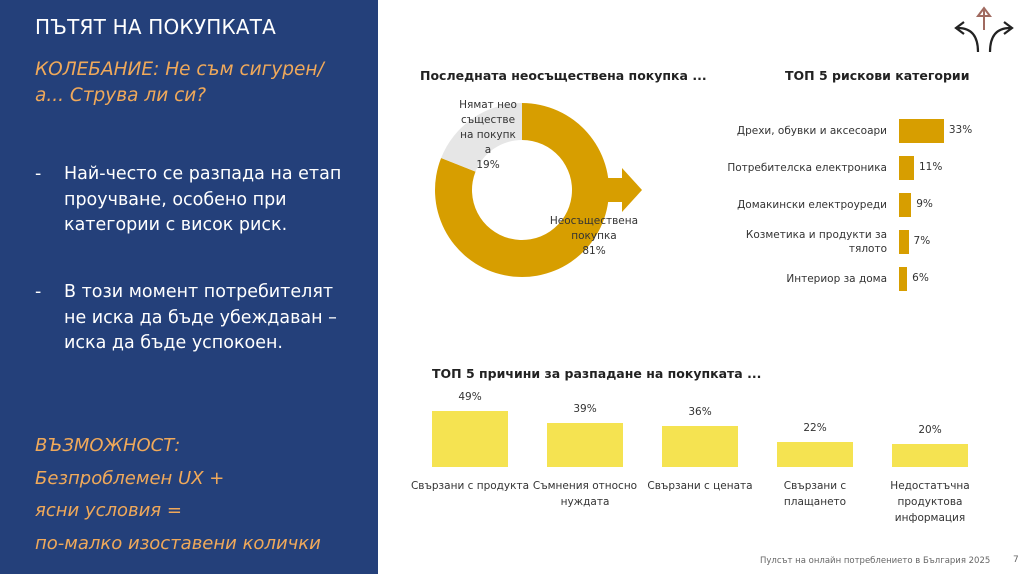  I want to click on opportunity-line: ясни условия =, so click(108, 510).